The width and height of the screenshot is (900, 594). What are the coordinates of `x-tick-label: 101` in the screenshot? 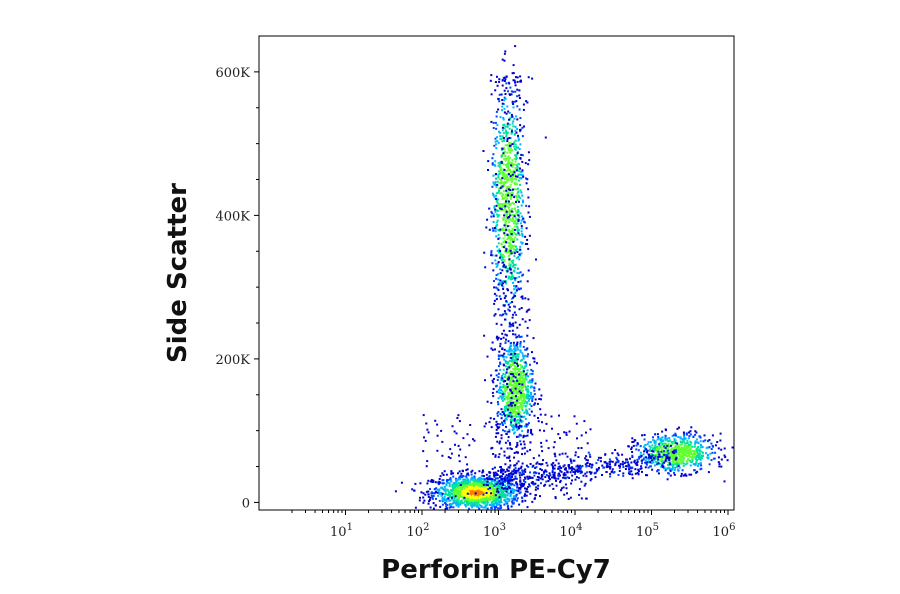 It's located at (341, 531).